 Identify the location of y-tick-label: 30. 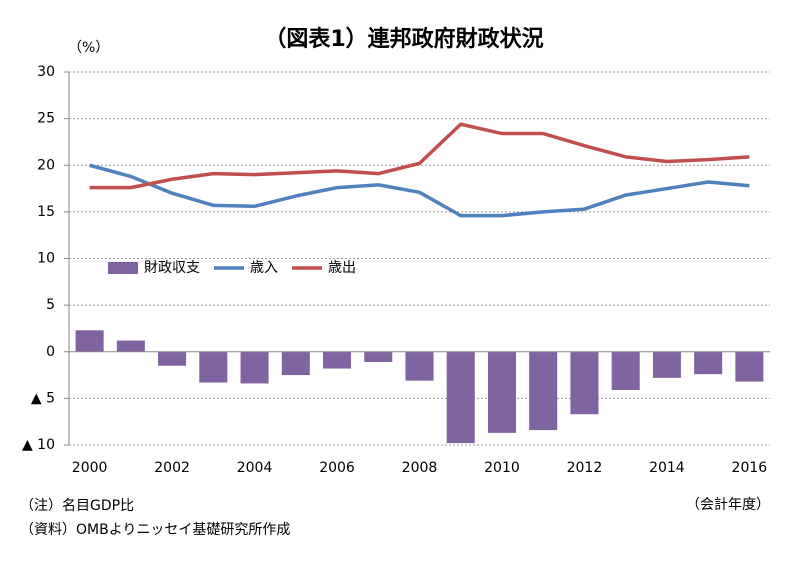
(46, 72).